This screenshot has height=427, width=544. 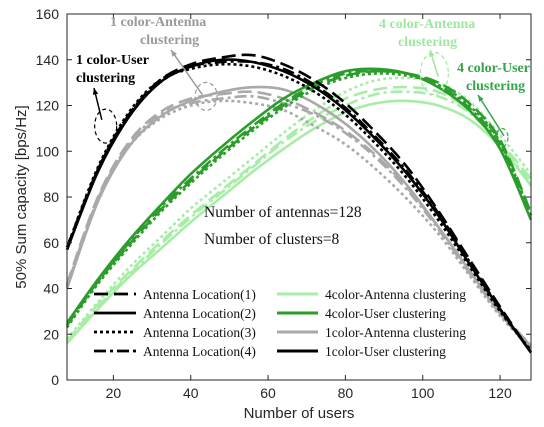 I want to click on x-tick-label: 120, so click(x=500, y=393).